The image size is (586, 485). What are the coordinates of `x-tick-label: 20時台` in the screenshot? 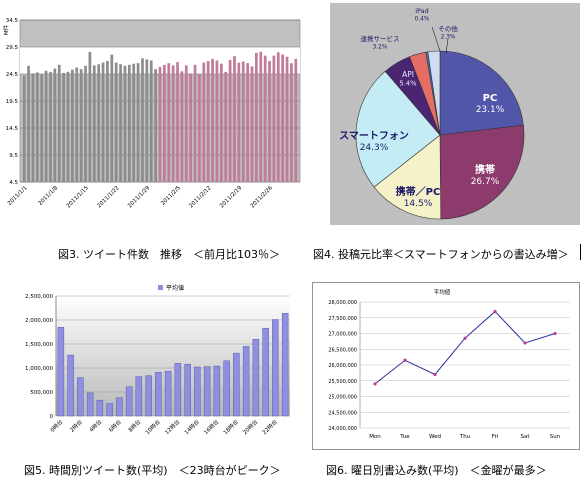 It's located at (250, 426).